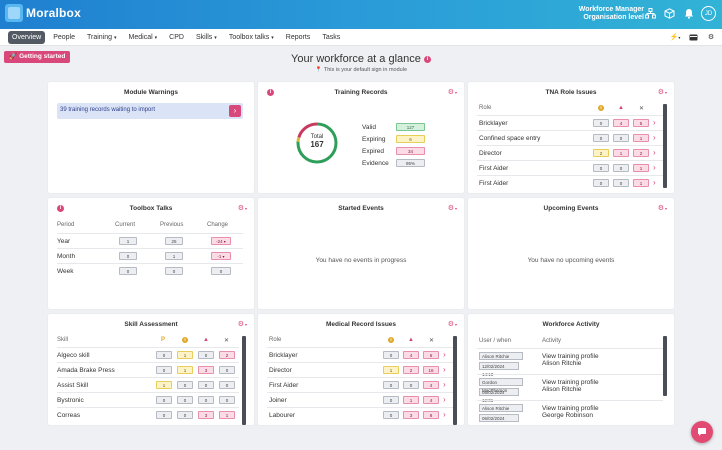 The image size is (722, 450). Describe the element at coordinates (64, 37) in the screenshot. I see `nav-item-people: People` at that location.